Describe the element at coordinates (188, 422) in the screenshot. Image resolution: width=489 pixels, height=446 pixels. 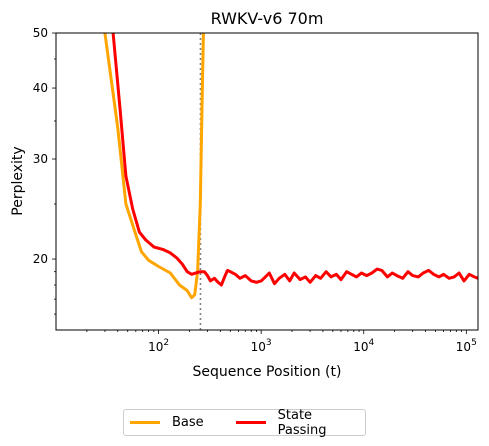
I see `legend-label-base: Base` at that location.